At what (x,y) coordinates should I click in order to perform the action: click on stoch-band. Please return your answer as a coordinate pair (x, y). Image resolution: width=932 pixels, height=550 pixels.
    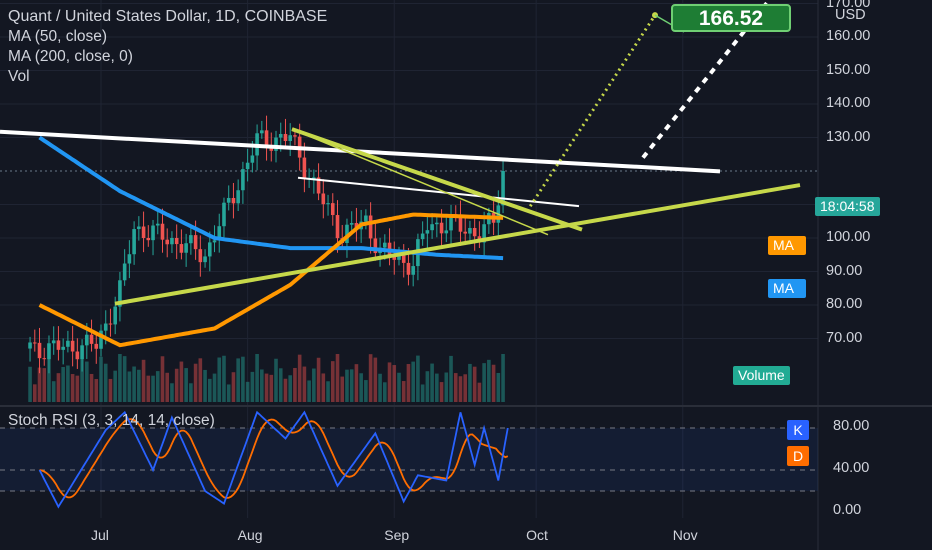
    Looking at the image, I should click on (409, 459).